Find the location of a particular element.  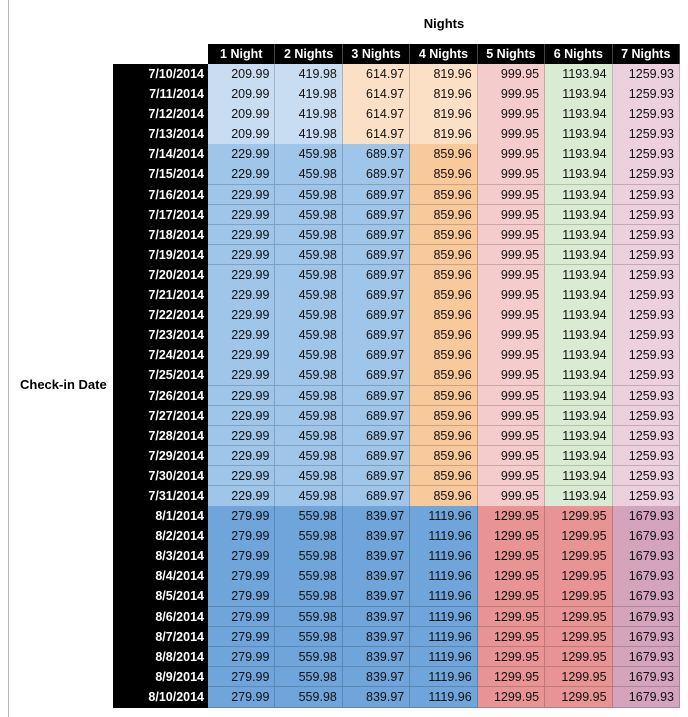

column-header: 2 Nights is located at coordinates (309, 54).